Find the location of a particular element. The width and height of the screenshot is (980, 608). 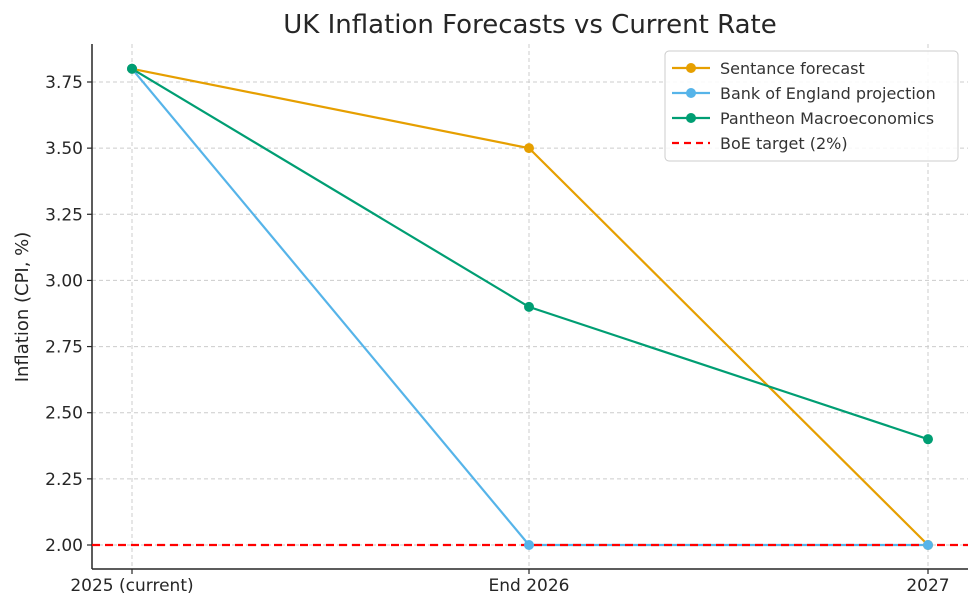

y-tick-label: 3.00 is located at coordinates (64, 281).